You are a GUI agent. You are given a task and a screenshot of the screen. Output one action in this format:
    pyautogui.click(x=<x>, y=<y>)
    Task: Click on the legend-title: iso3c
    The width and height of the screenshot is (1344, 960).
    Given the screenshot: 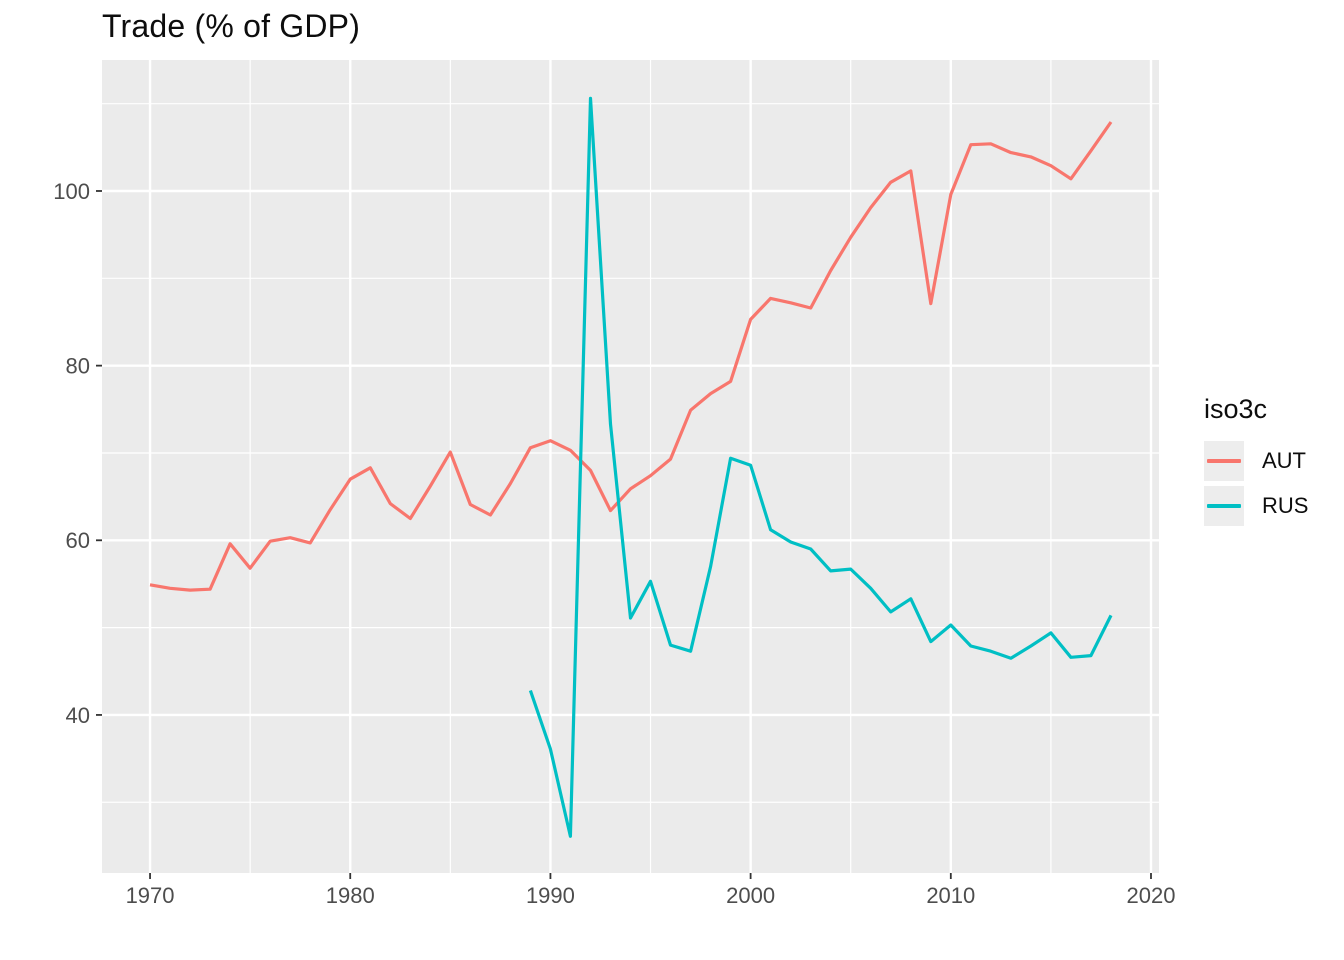 What is the action you would take?
    pyautogui.click(x=1236, y=409)
    